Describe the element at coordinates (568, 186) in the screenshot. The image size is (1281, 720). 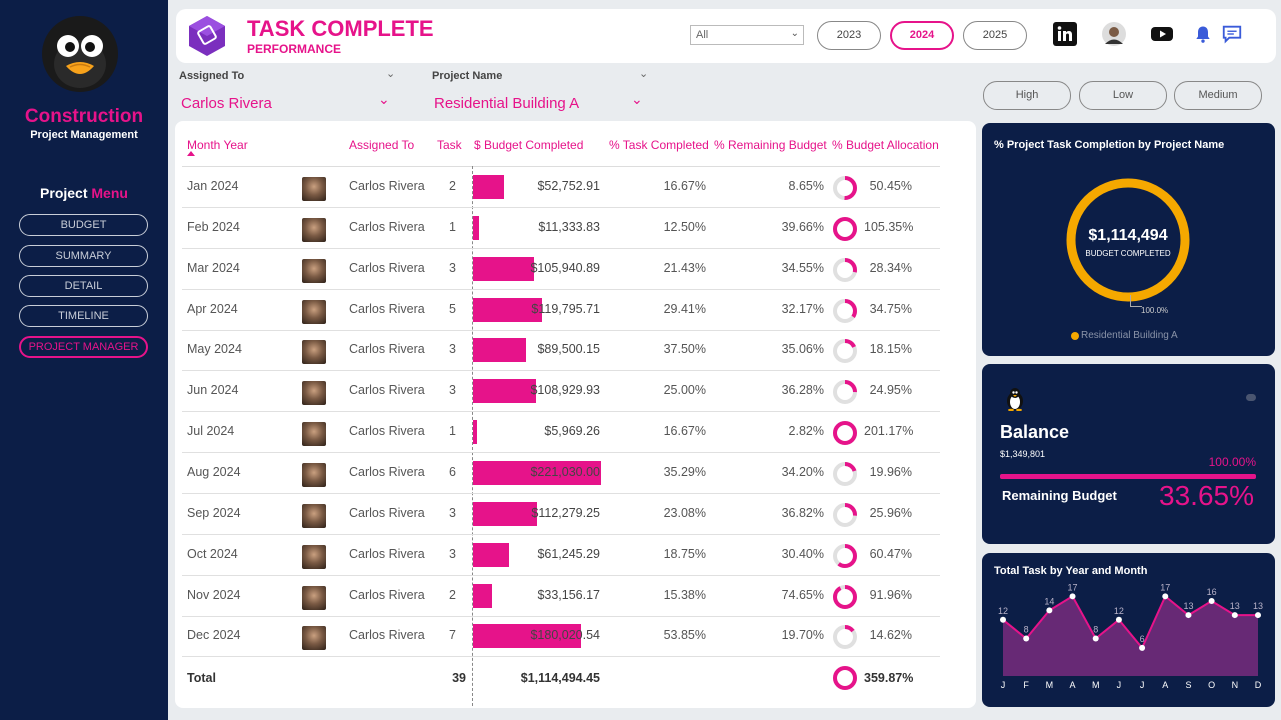
I see `budget-cell: $52,752.91` at that location.